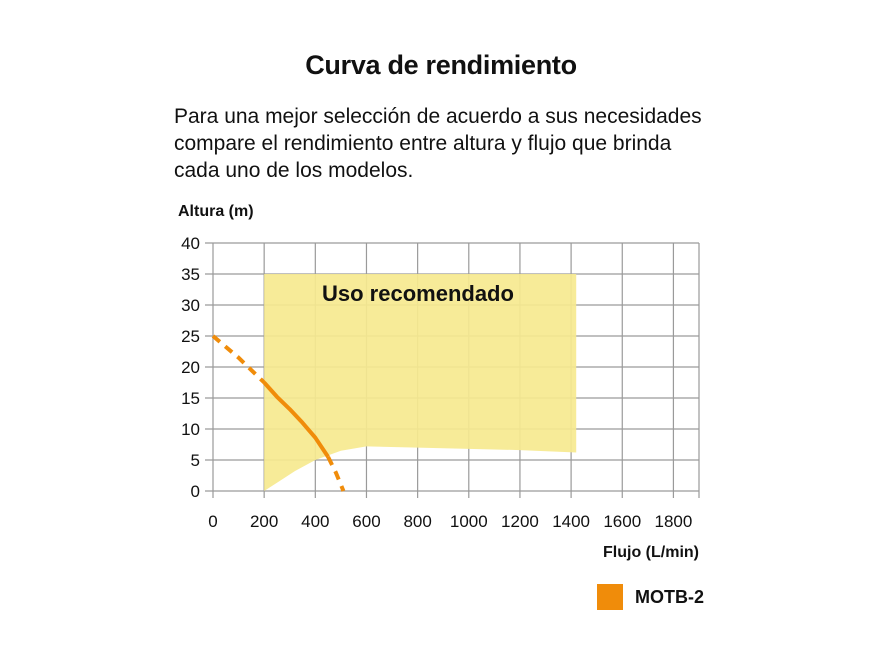 The height and width of the screenshot is (662, 882). What do you see at coordinates (190, 429) in the screenshot?
I see `y-tick-label: 10` at bounding box center [190, 429].